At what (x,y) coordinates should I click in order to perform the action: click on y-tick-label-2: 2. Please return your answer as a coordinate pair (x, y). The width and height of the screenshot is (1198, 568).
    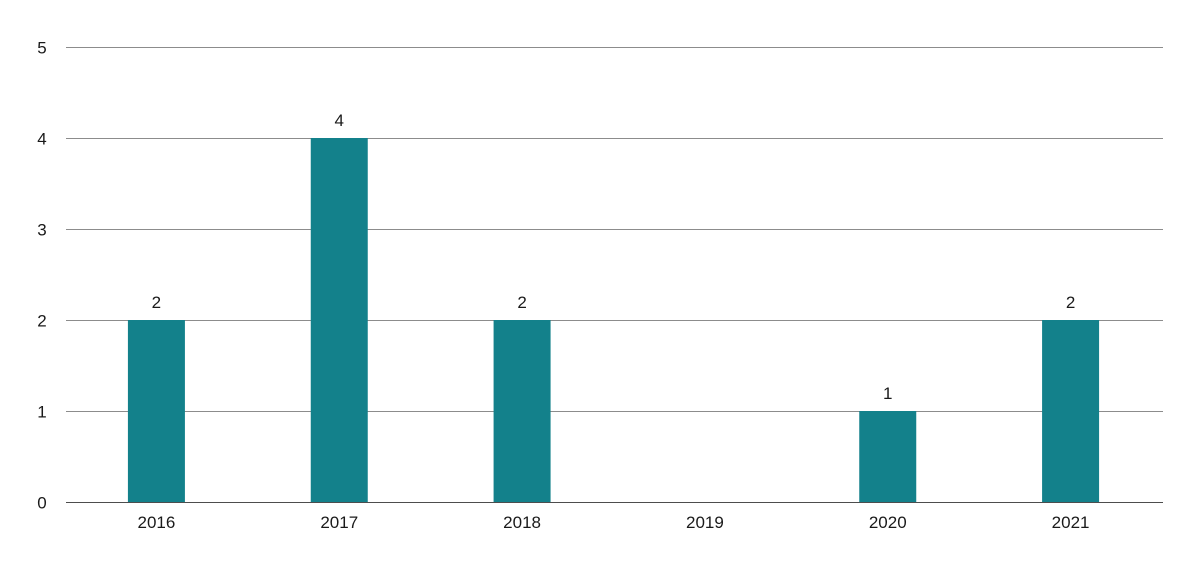
    Looking at the image, I should click on (41, 321).